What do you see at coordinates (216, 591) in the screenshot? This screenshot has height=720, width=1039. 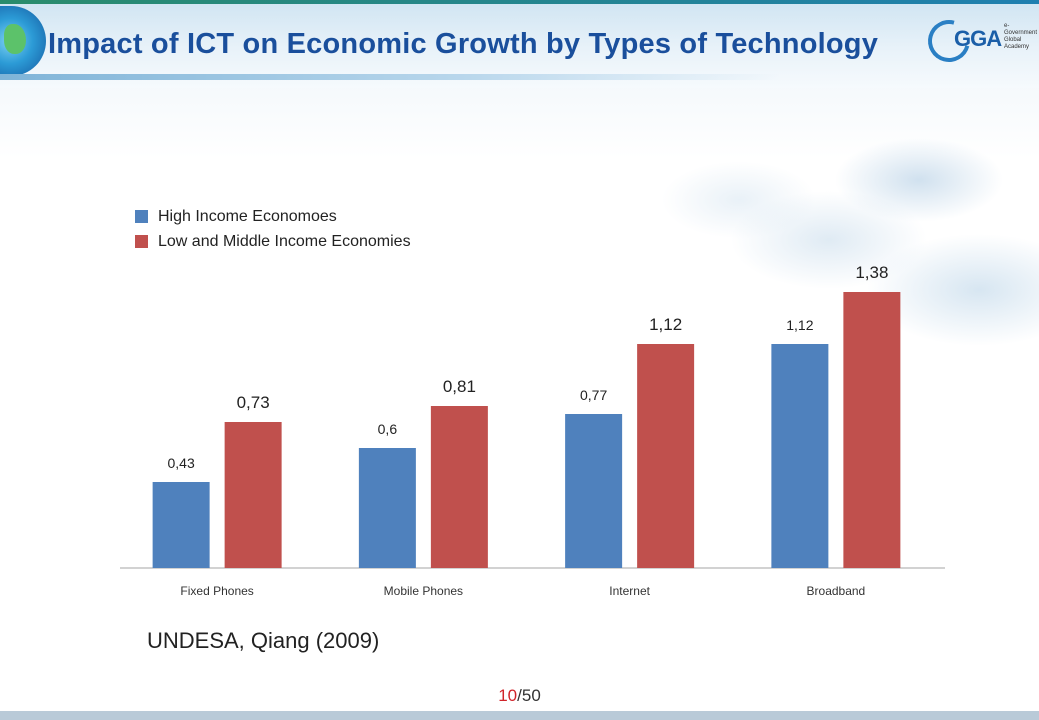 I see `x-tick-label-fixed-phones: Fixed Phones` at bounding box center [216, 591].